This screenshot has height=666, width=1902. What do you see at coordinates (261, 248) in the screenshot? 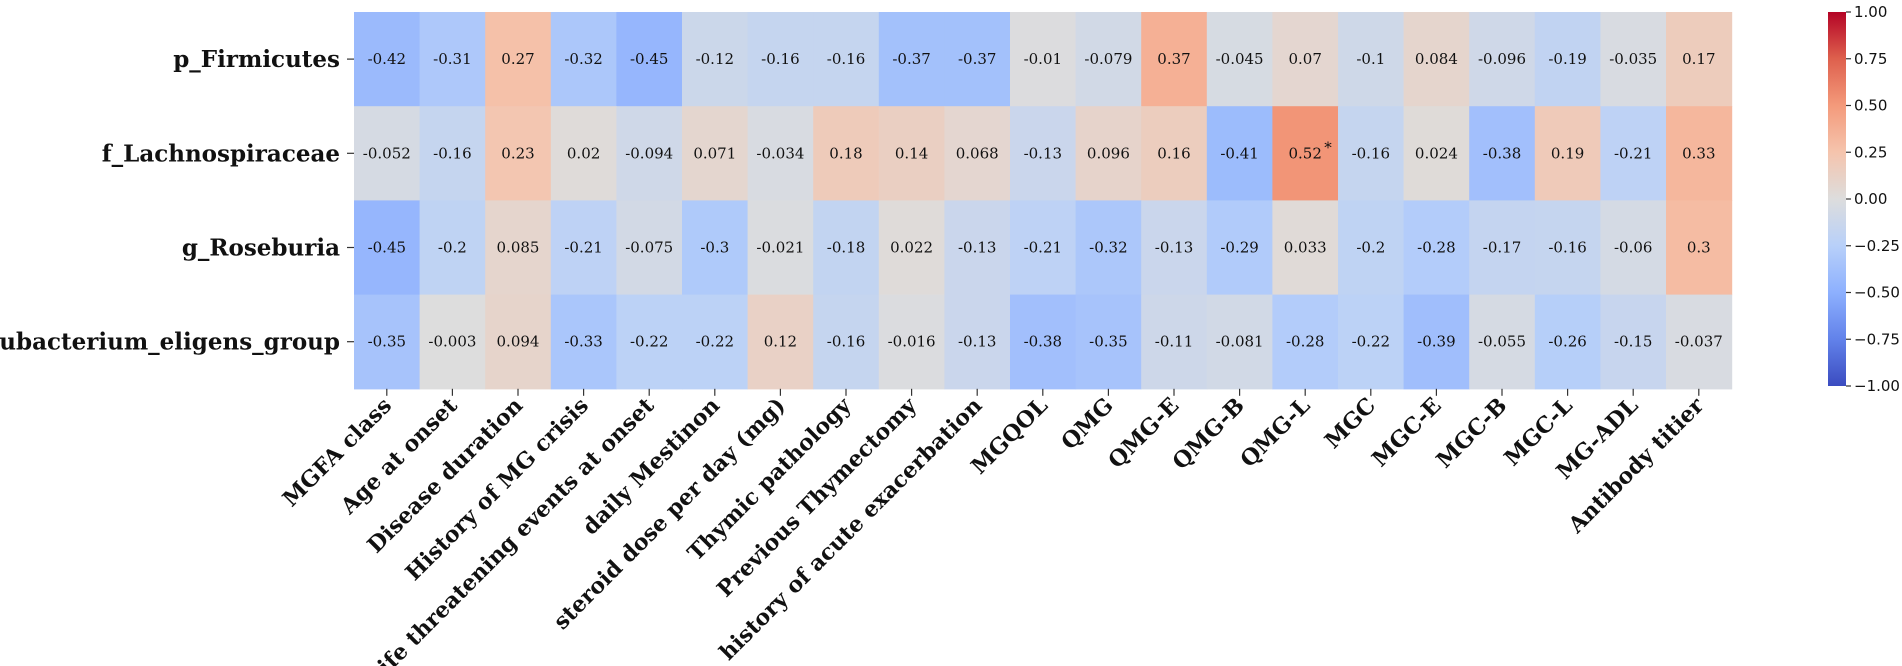
I see `row-label: g_Roseburia` at bounding box center [261, 248].